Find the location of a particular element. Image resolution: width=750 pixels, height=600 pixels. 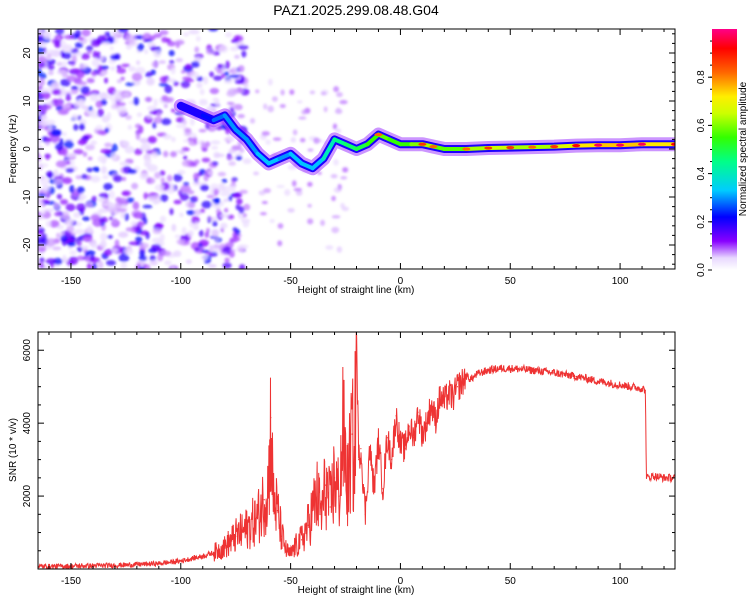

spectrogram-x-axis-label: Height of straight line (km) is located at coordinates (356, 290).